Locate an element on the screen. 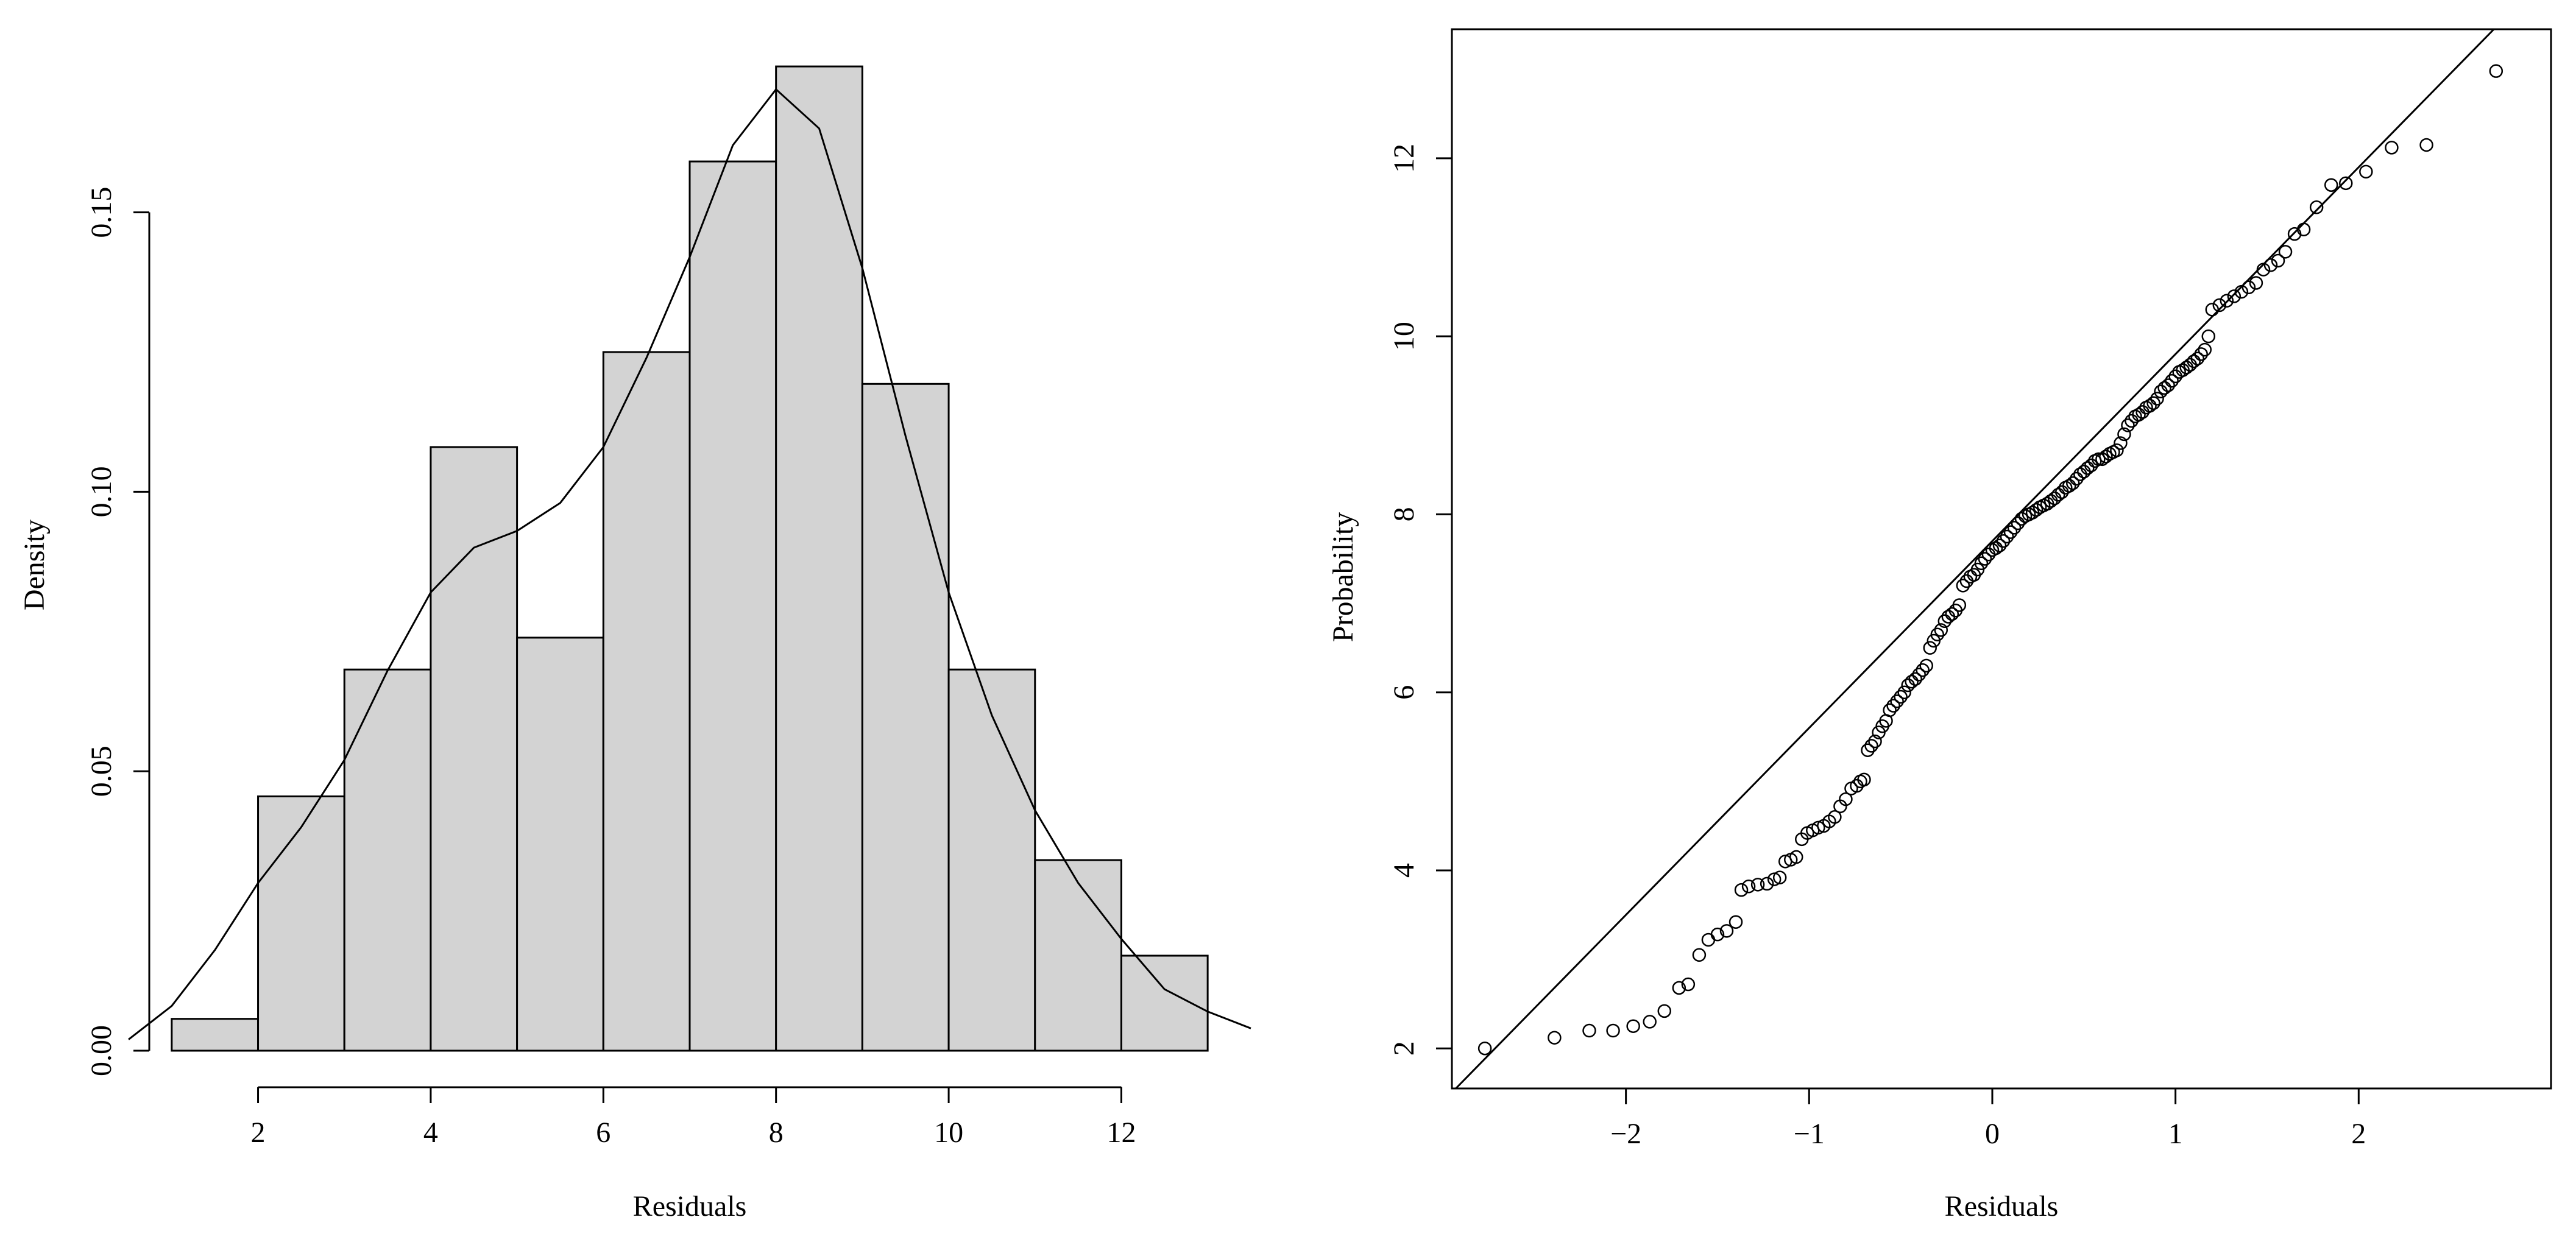 Image resolution: width=2576 pixels, height=1245 pixels. y-axis-label: Density is located at coordinates (34, 565).